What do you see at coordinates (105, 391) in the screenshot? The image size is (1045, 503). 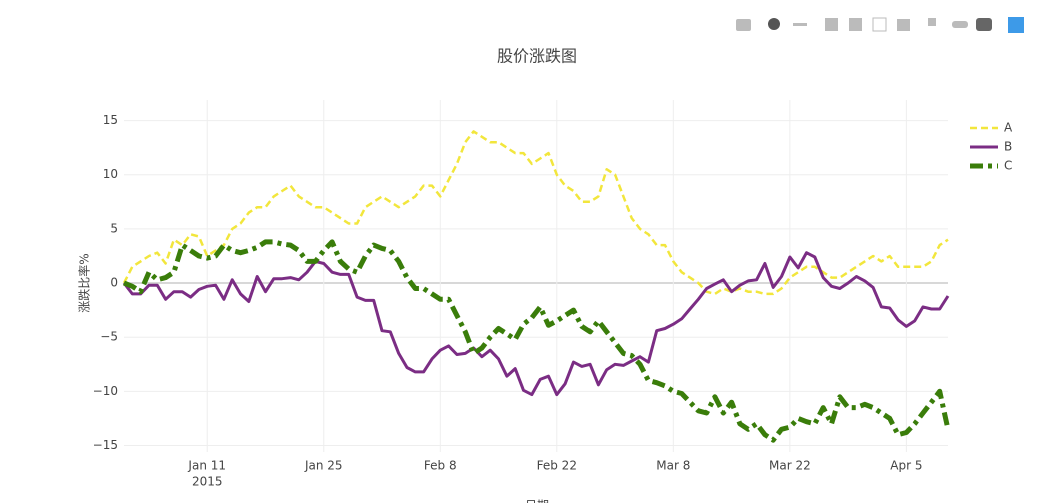 I see `y-tick-label: −10` at bounding box center [105, 391].